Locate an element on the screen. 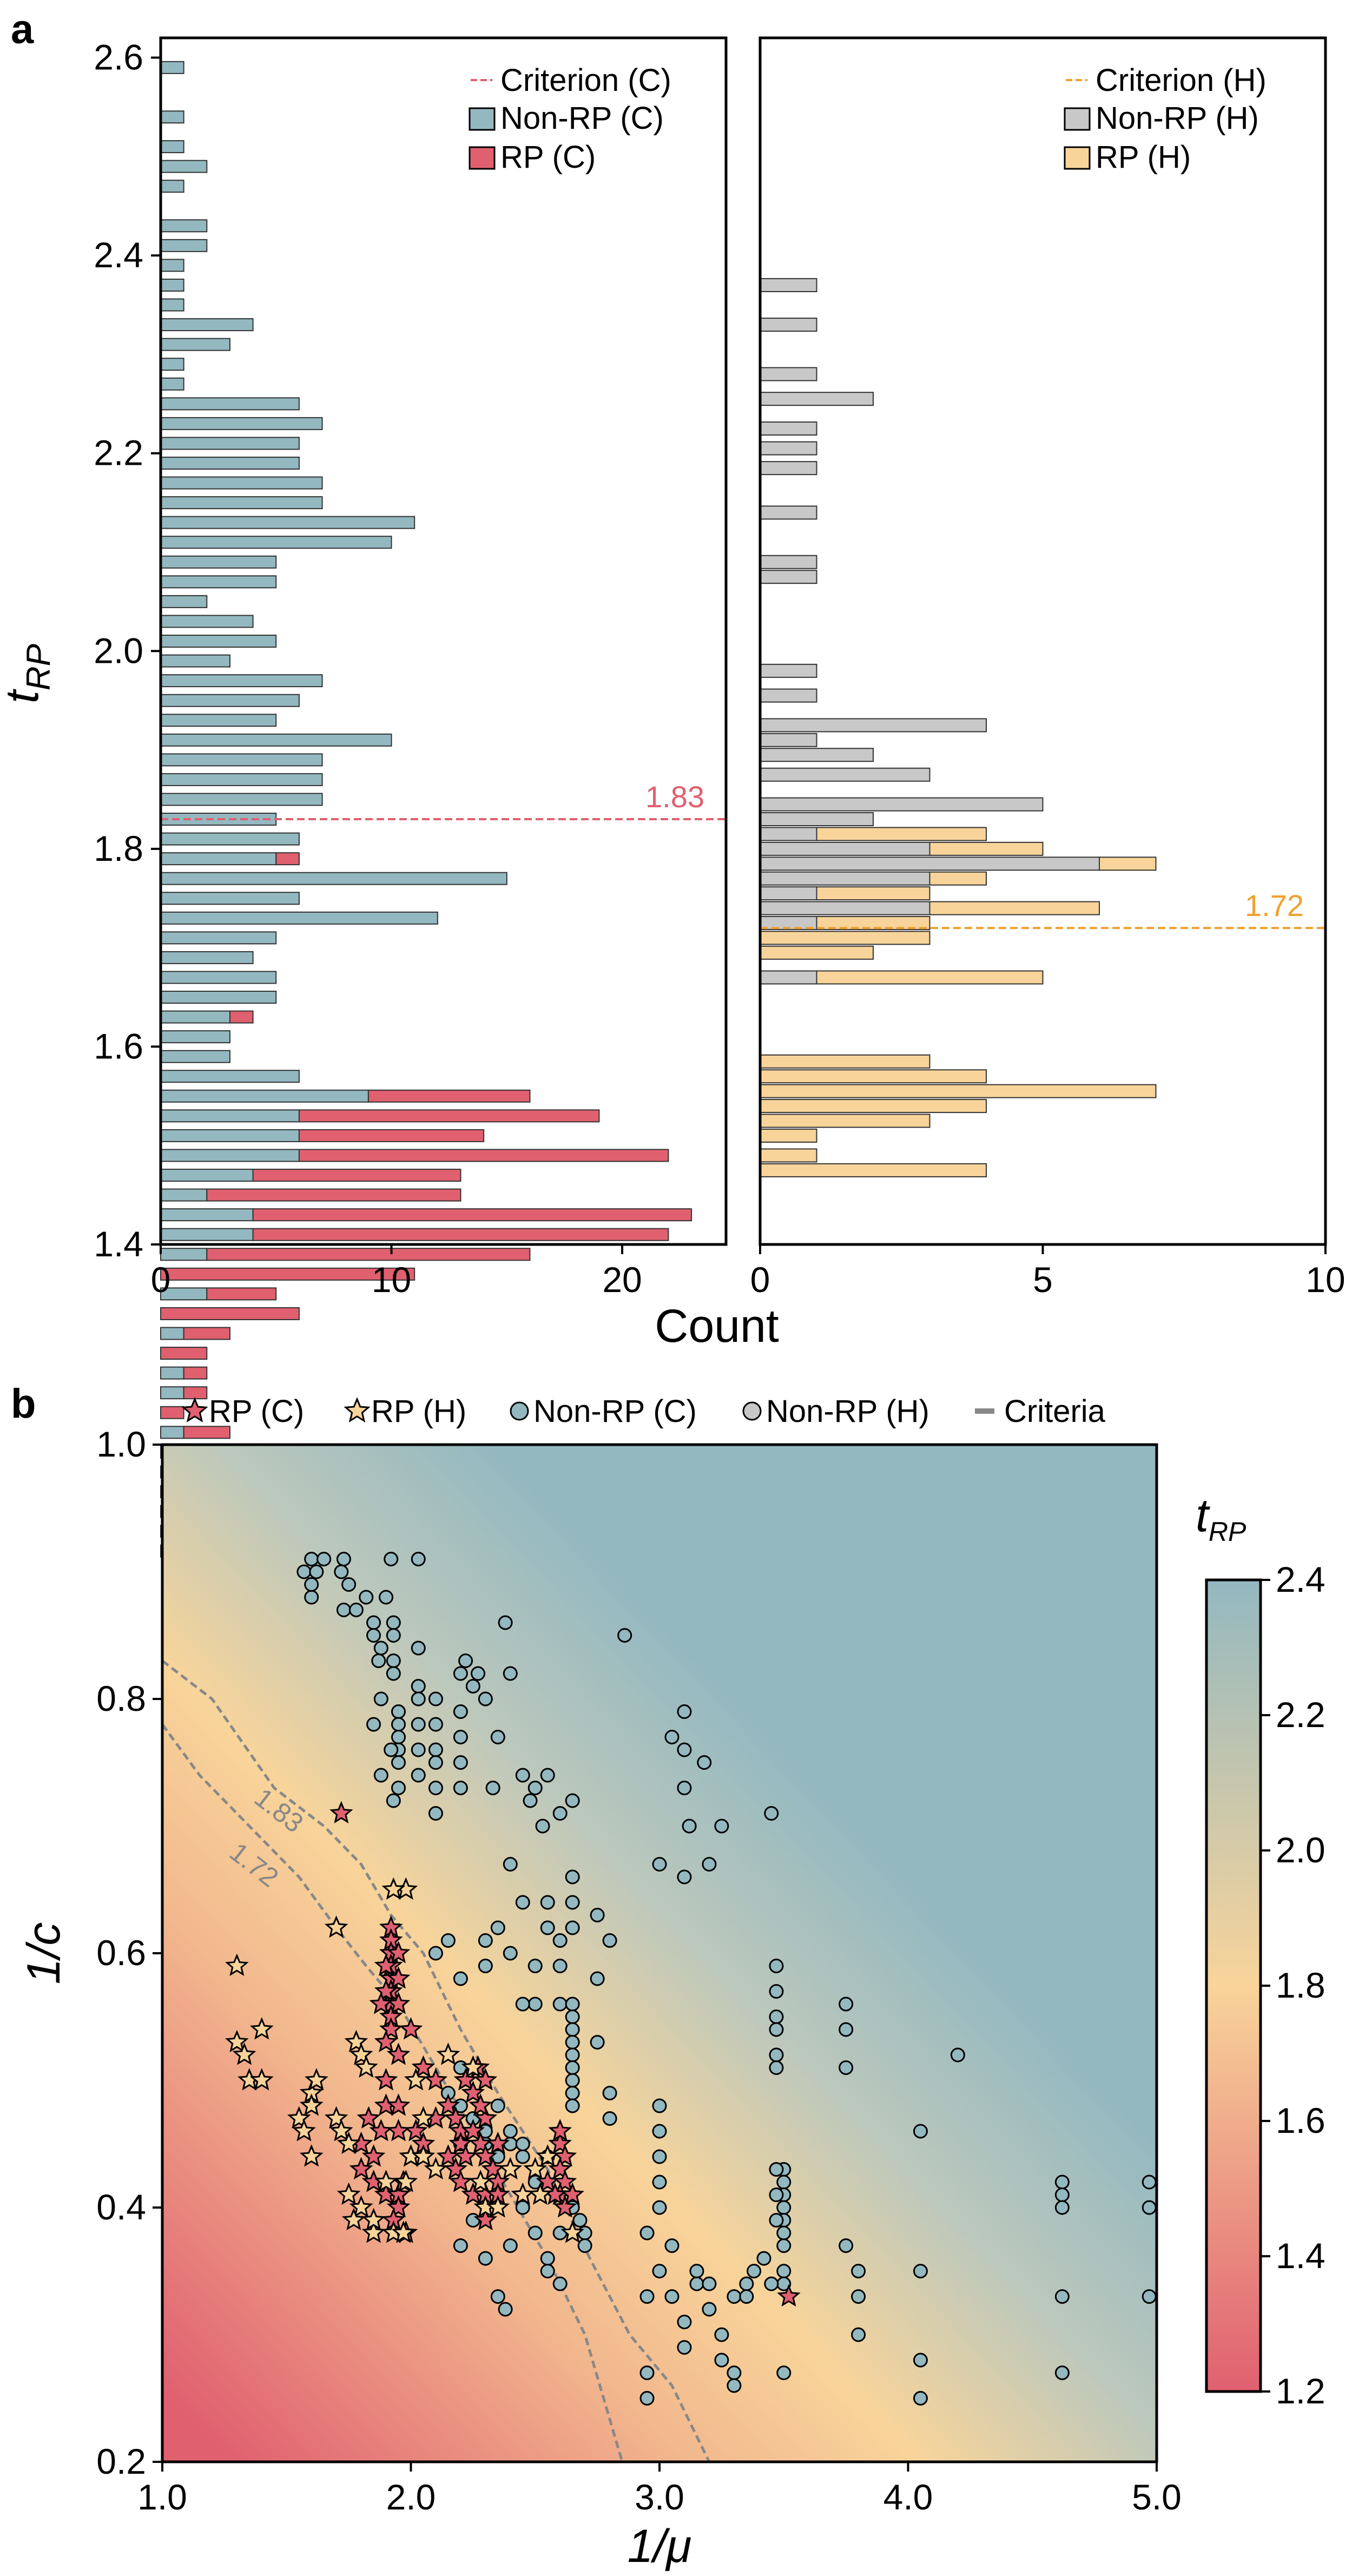 This screenshot has height=2576, width=1372. legend-b-label: Criteria is located at coordinates (1055, 1411).